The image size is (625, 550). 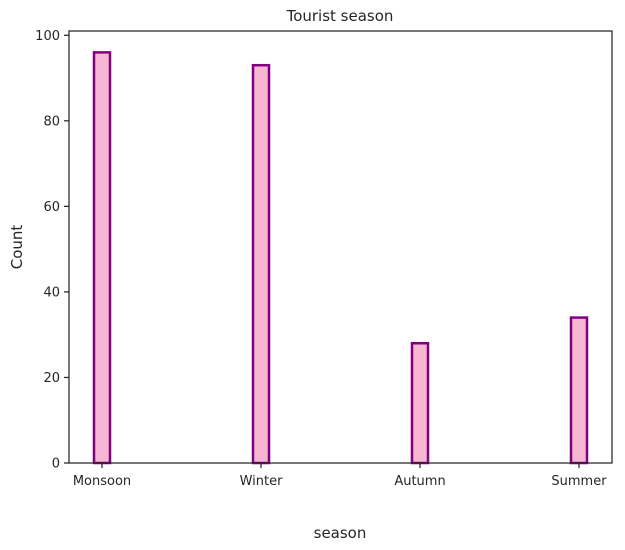 I want to click on y-tick-label: 60, so click(x=51, y=207).